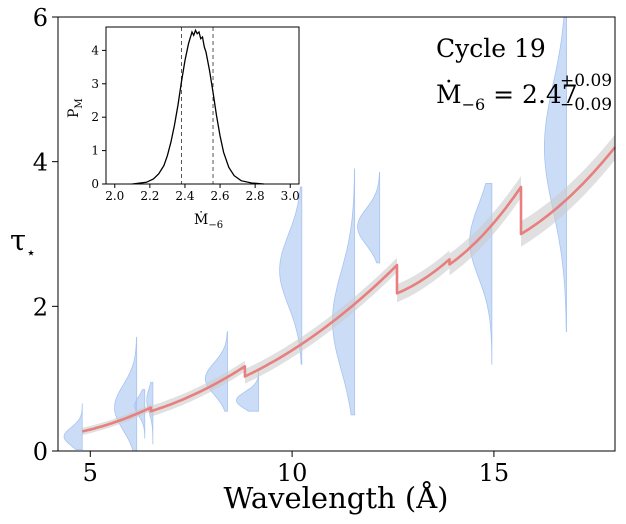 This screenshot has width=626, height=524. What do you see at coordinates (550, 94) in the screenshot?
I see `mdot-value: 2.47` at bounding box center [550, 94].